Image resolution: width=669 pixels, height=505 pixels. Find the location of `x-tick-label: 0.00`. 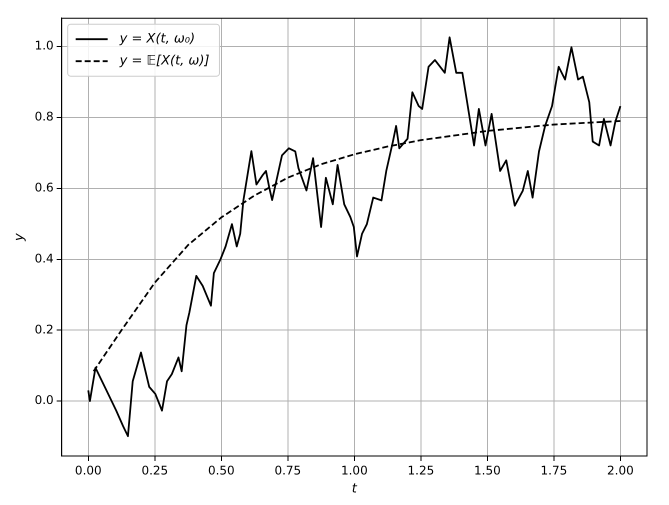

x-tick-label: 0.00 is located at coordinates (88, 470).